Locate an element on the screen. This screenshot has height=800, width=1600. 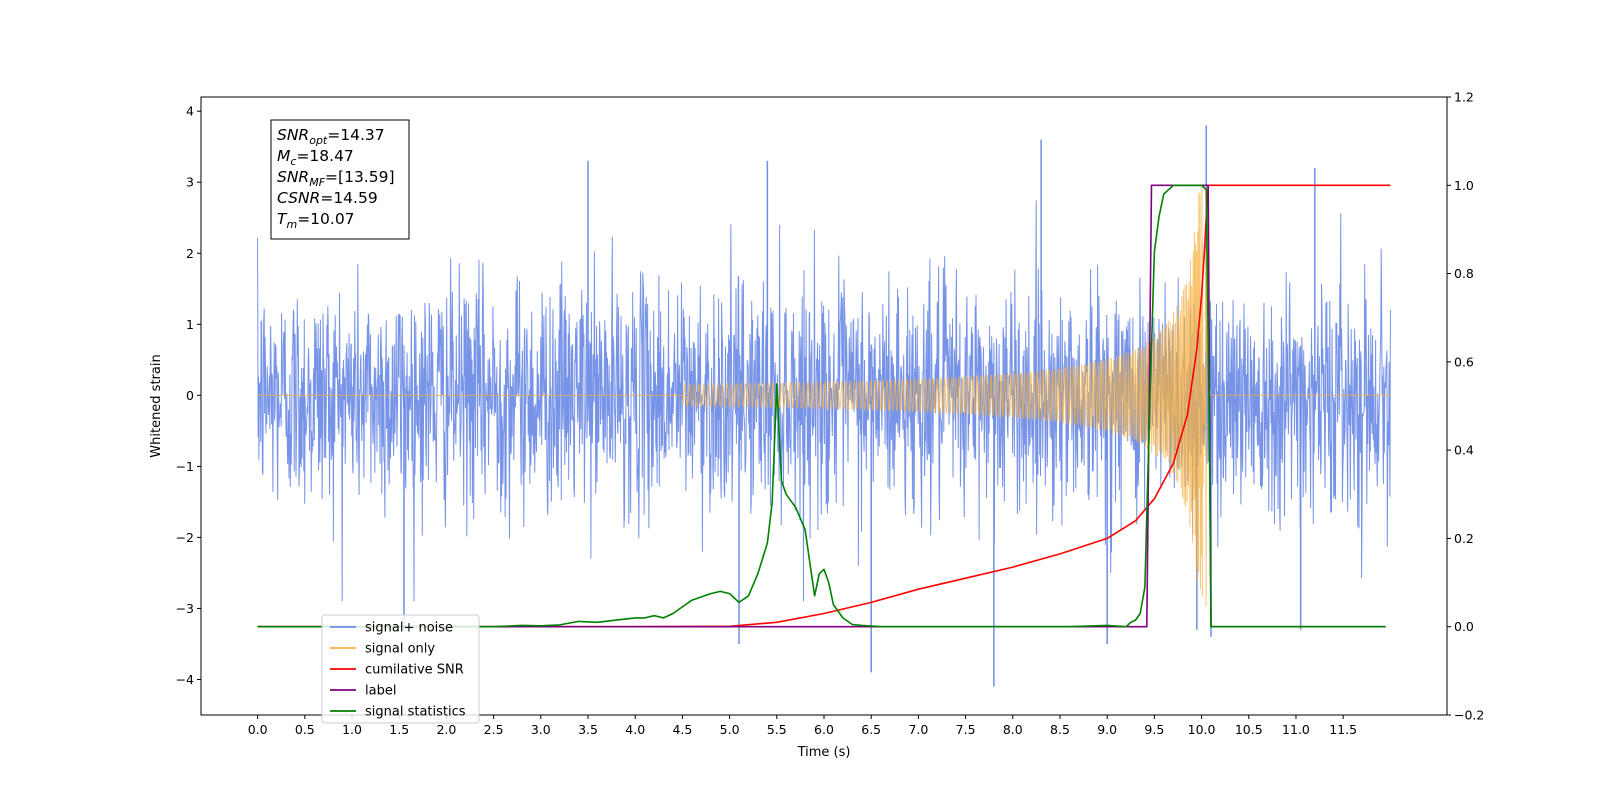
x-tick-label: 5.0 is located at coordinates (730, 729).